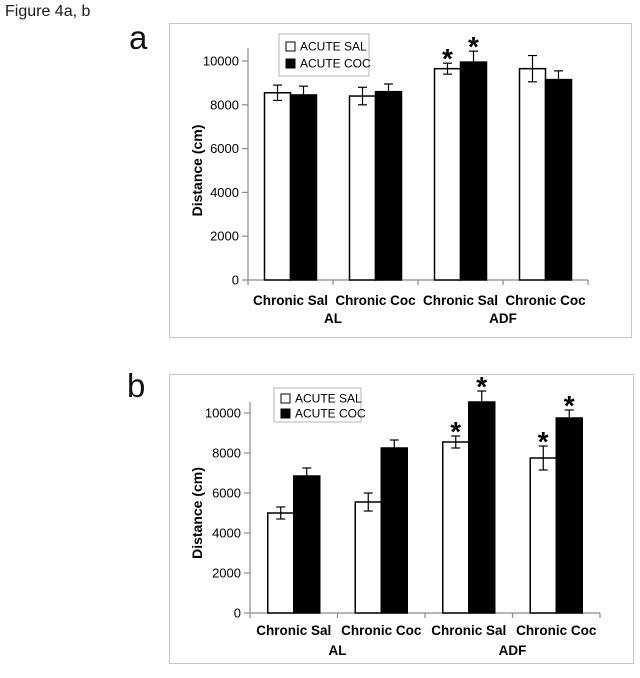 The height and width of the screenshot is (678, 640). Describe the element at coordinates (138, 37) in the screenshot. I see `panel-a-label: a` at that location.